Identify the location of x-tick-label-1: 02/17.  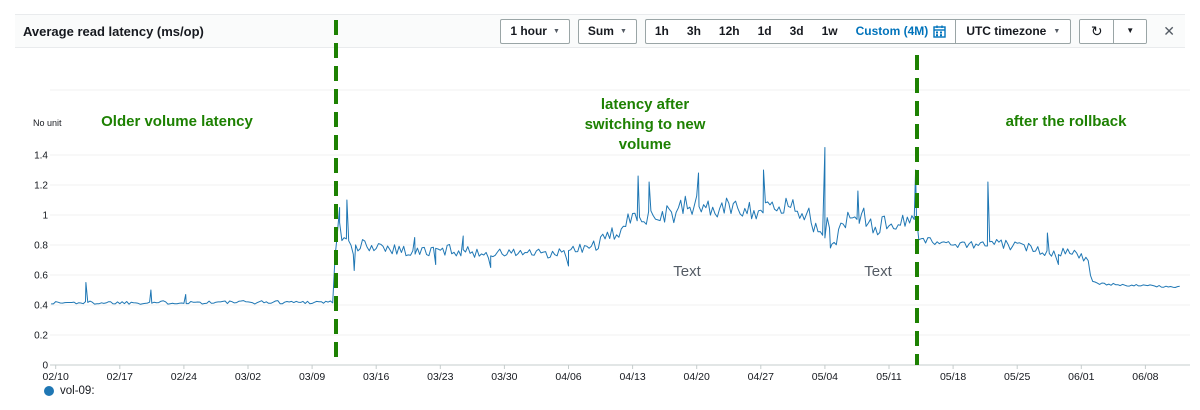
(120, 377).